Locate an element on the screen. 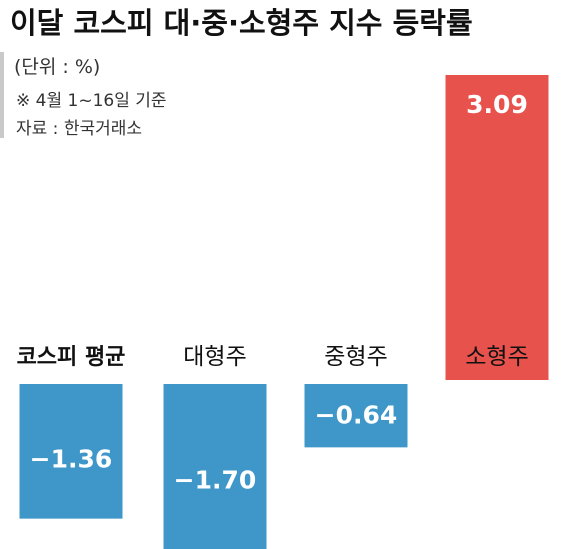  bar-value-label-3: −0.64 is located at coordinates (356, 414).